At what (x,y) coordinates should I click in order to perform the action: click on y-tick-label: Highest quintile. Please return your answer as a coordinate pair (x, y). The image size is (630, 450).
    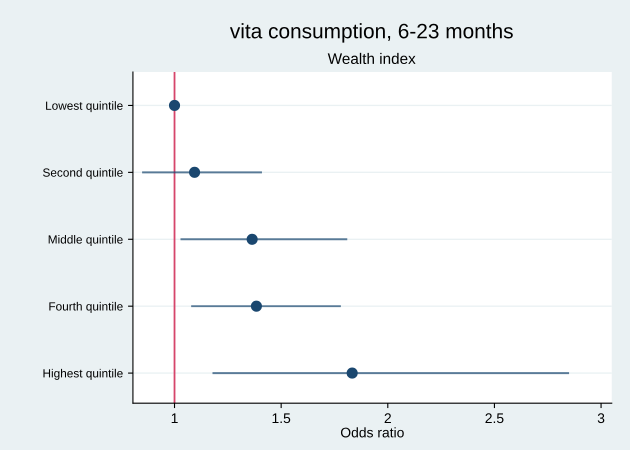
    Looking at the image, I should click on (83, 374).